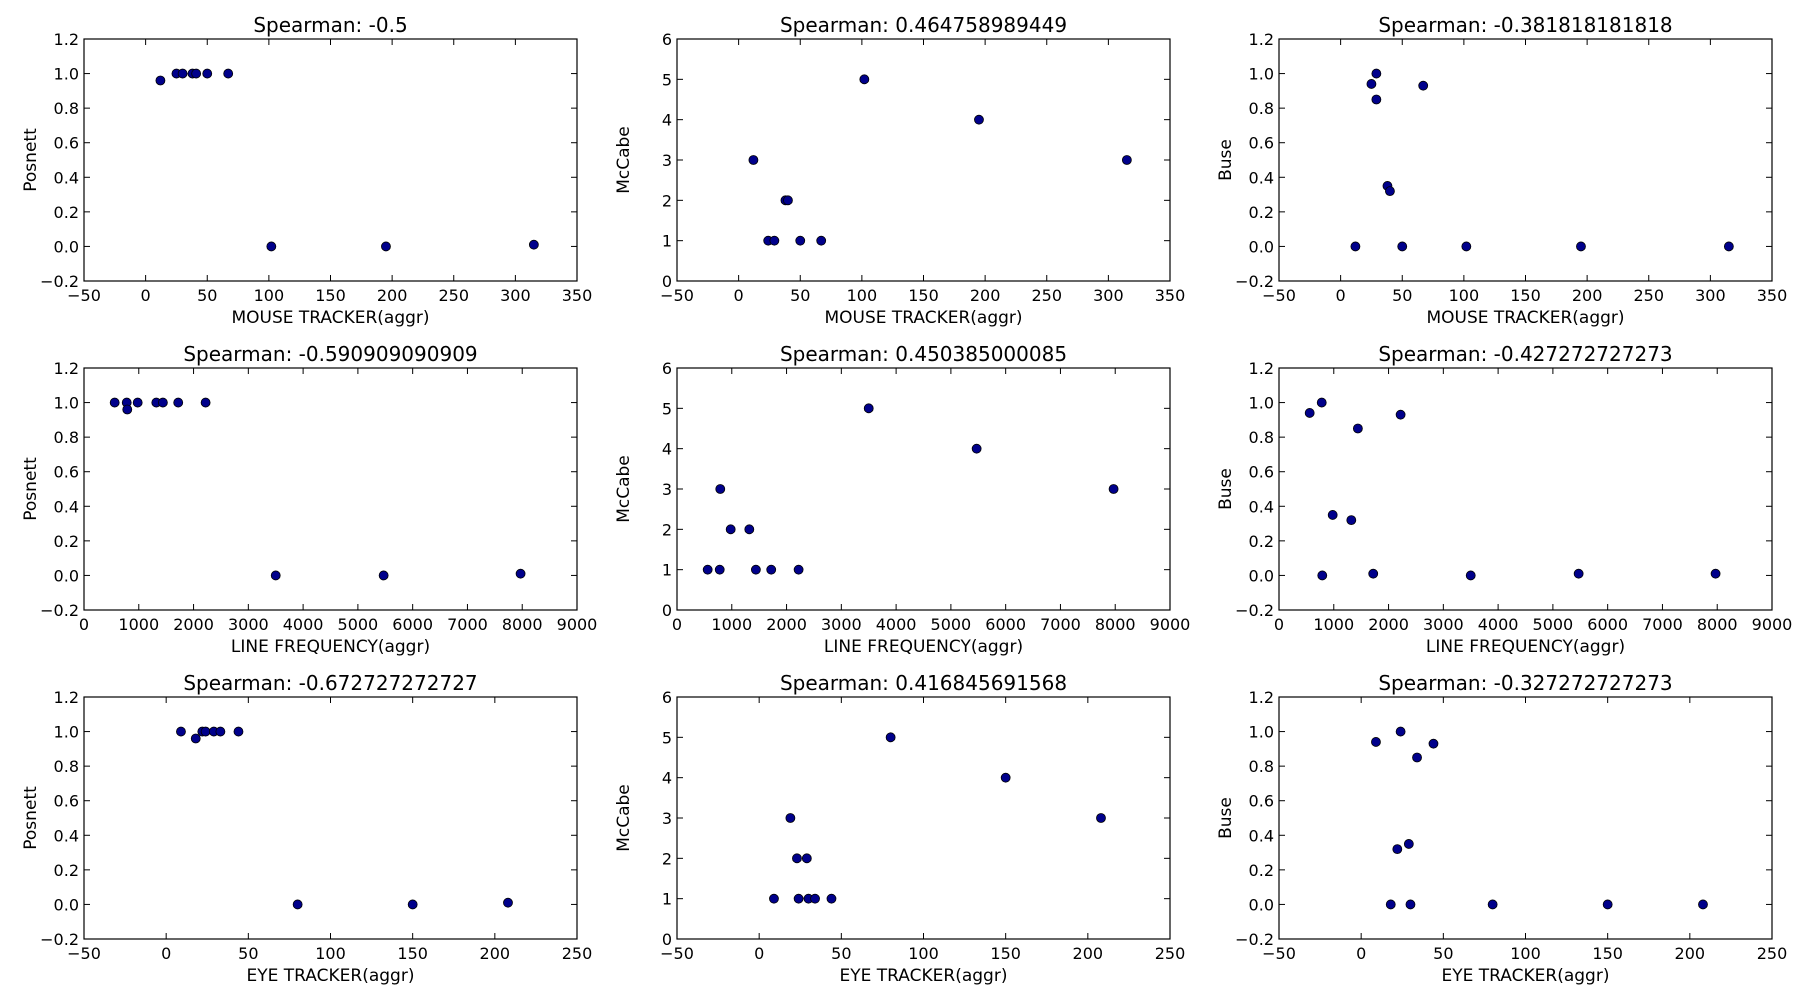  I want to click on x-tick-label: 8000, so click(1115, 624).